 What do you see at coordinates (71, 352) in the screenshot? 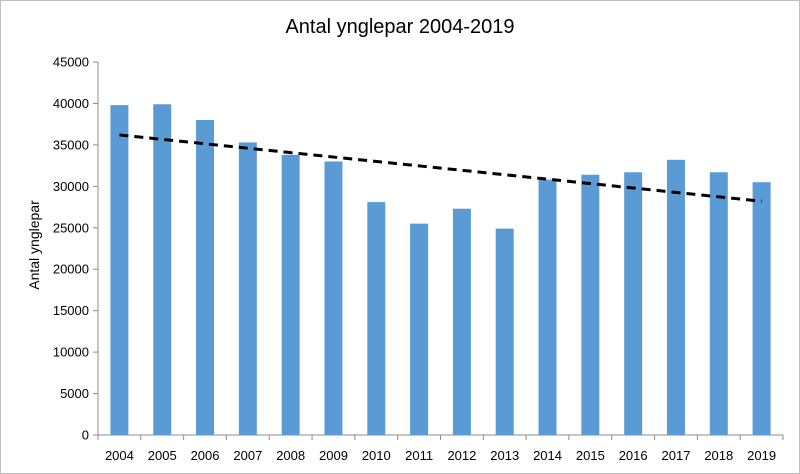
I see `y-tick-label: 10000` at bounding box center [71, 352].